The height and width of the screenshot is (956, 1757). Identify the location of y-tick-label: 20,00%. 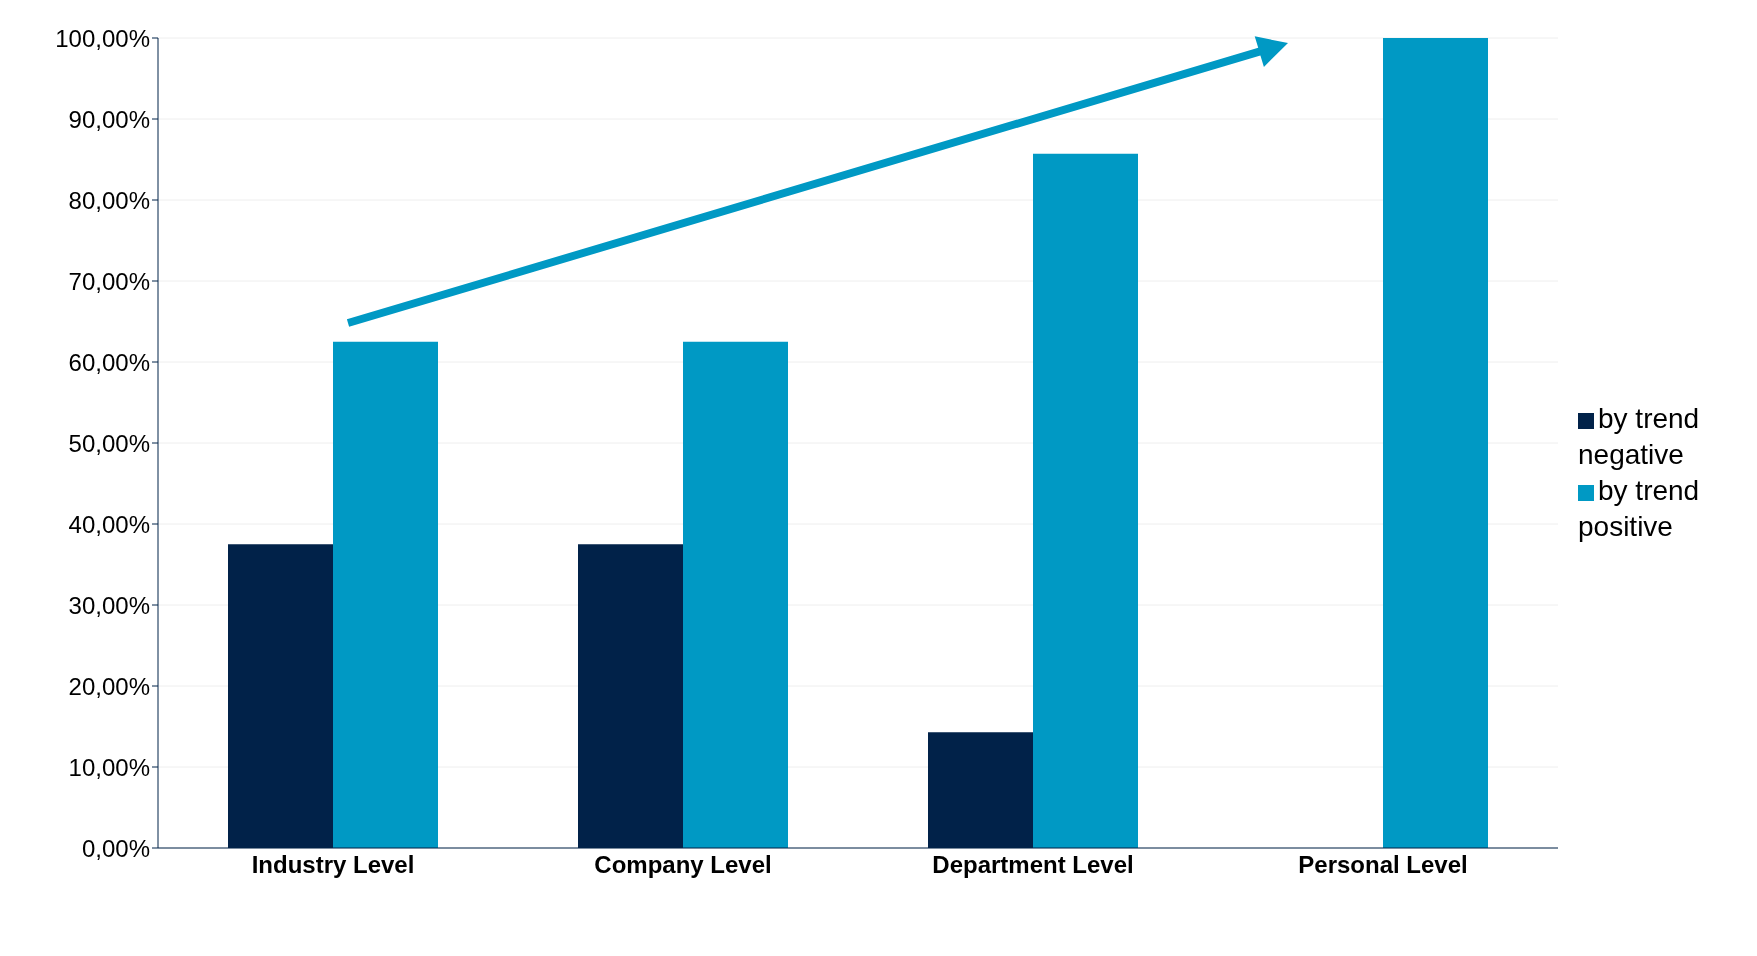
(109, 686).